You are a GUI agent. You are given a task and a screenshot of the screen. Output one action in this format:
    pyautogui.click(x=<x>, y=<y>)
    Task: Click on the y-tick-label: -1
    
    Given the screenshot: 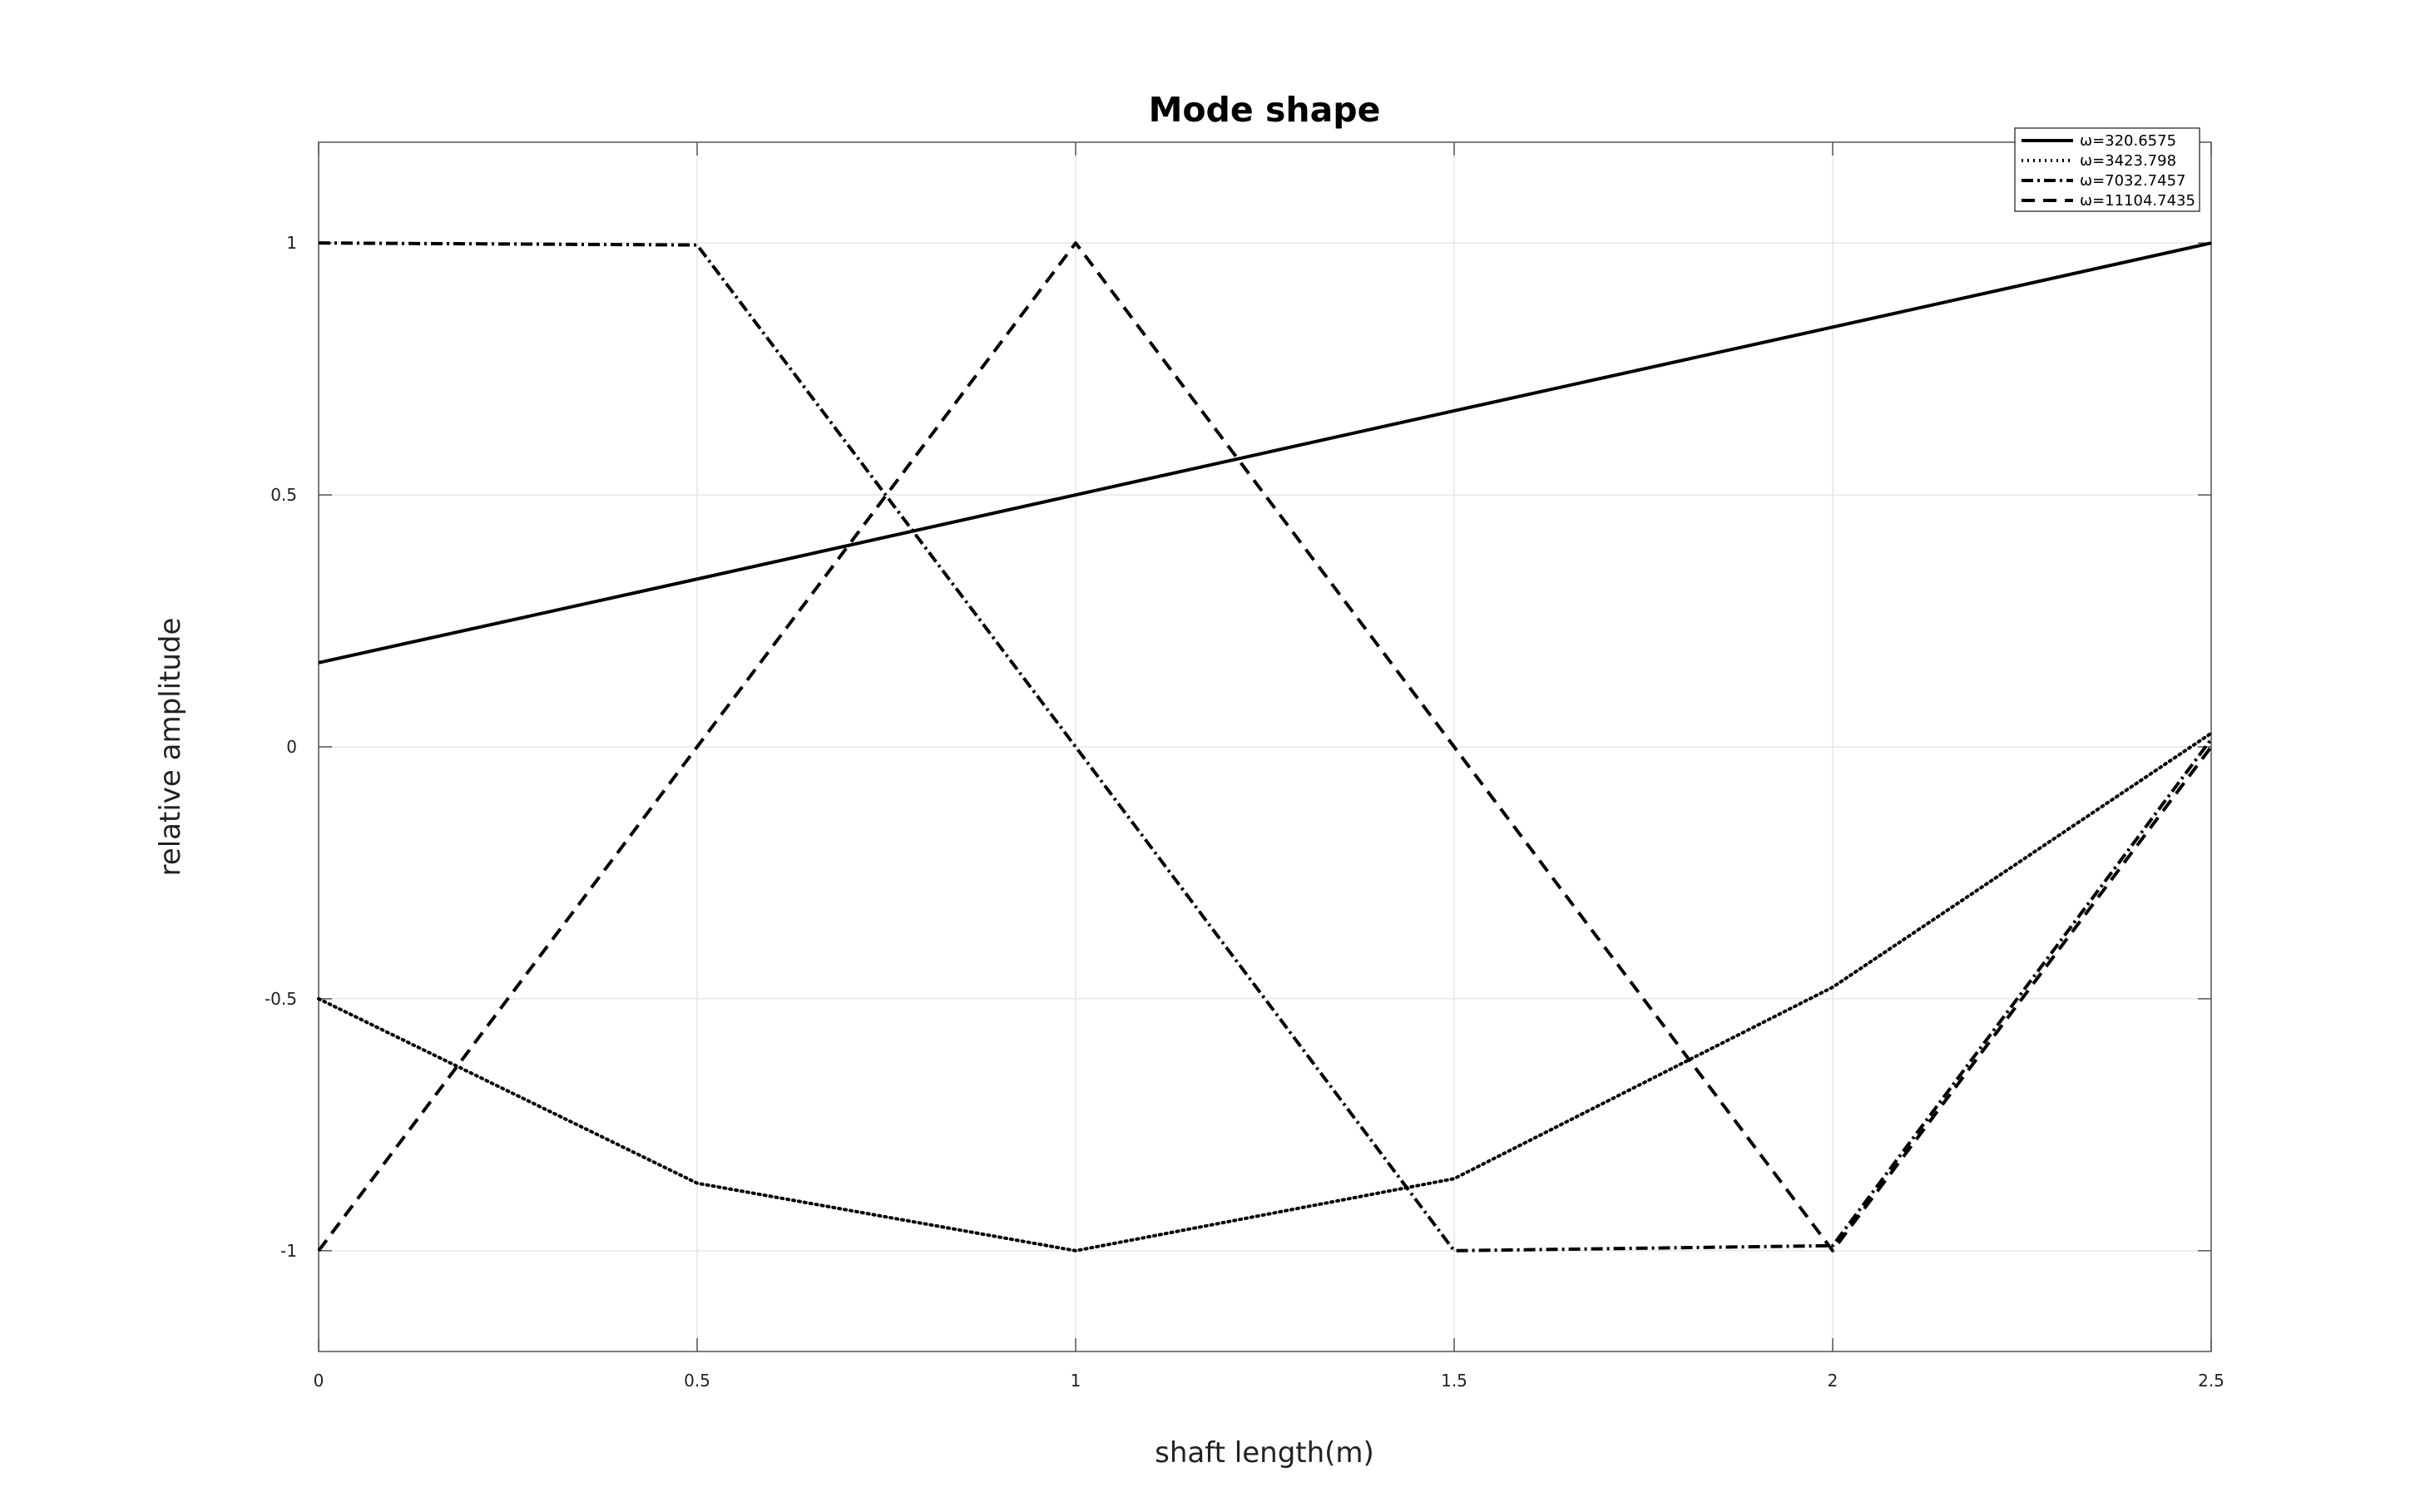 What is the action you would take?
    pyautogui.click(x=288, y=1251)
    